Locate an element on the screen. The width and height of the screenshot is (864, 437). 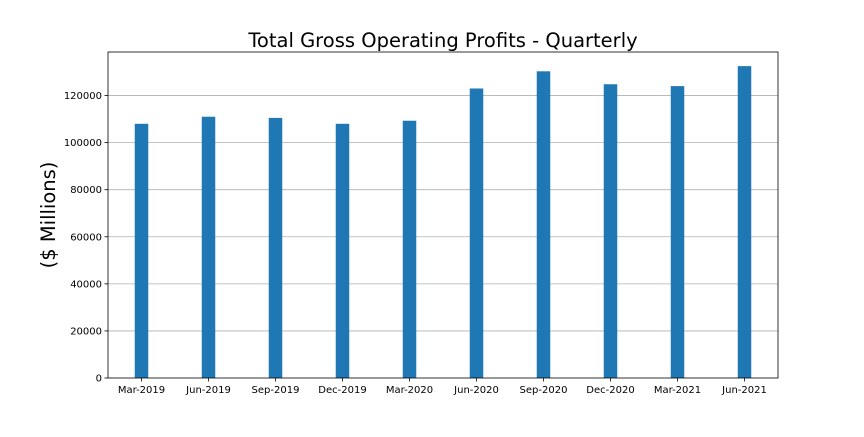
y-ticks: 0 20000 40000 60000 80000 100000 120000 is located at coordinates (86, 238).